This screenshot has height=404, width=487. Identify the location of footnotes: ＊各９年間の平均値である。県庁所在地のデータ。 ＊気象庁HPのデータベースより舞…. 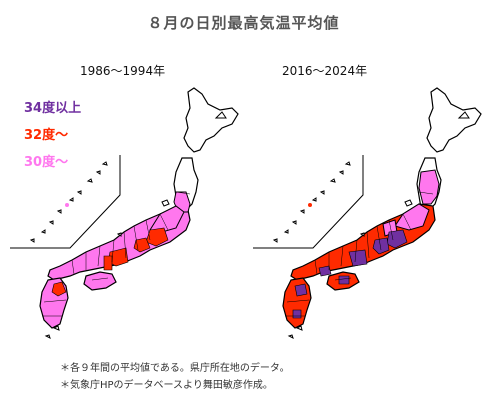
(175, 377).